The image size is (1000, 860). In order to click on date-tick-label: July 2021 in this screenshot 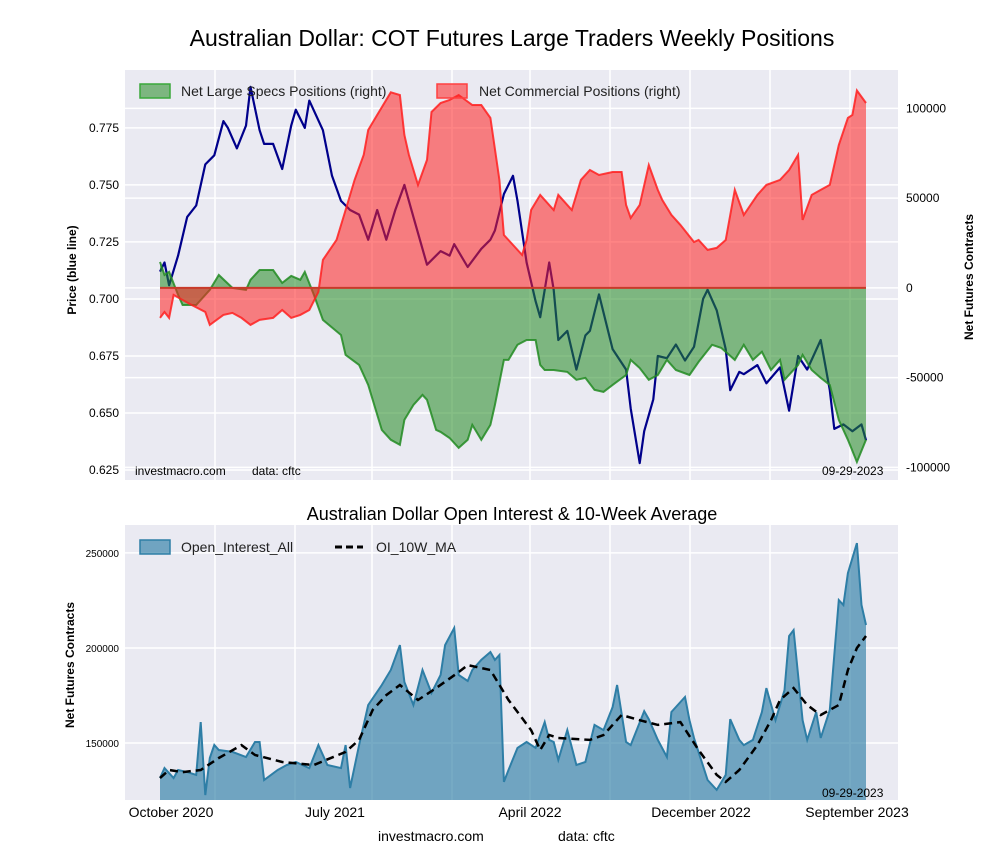, I will do `click(335, 812)`.